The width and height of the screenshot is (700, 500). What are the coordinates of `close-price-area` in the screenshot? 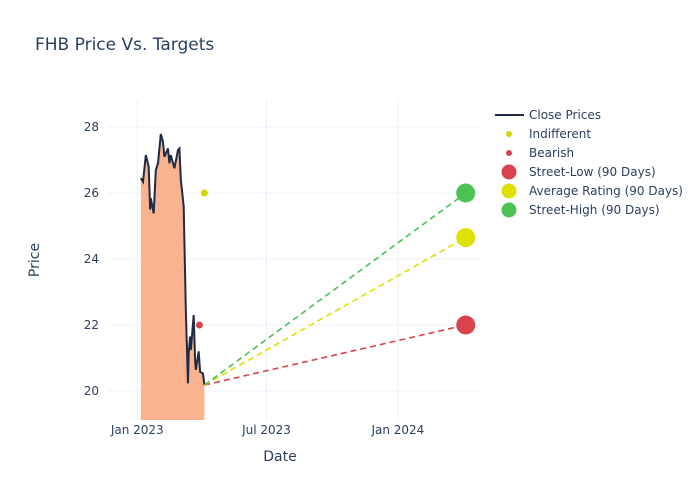 It's located at (172, 277).